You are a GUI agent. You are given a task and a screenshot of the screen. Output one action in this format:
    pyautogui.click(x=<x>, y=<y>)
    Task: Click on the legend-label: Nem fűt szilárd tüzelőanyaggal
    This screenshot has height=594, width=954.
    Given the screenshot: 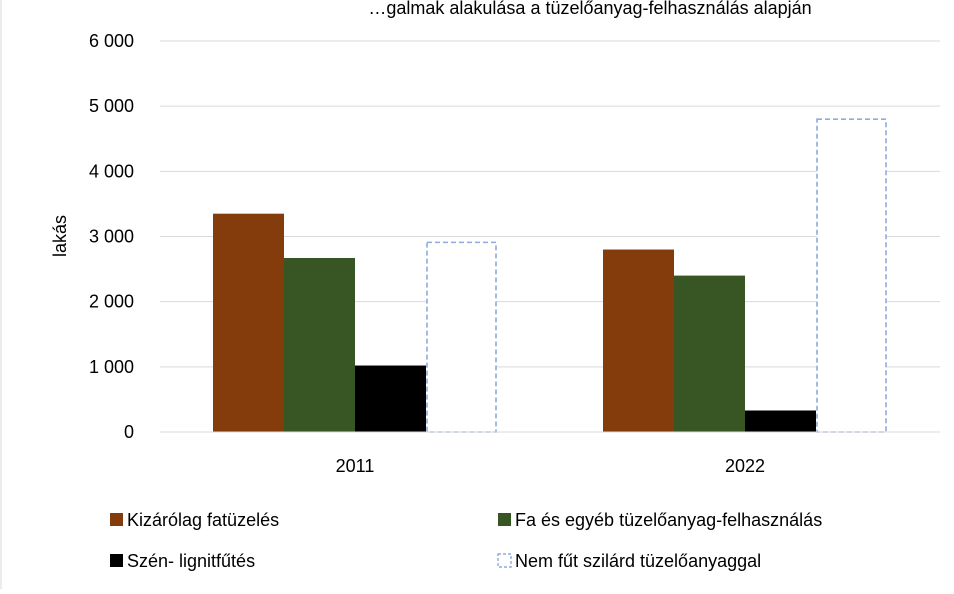 What is the action you would take?
    pyautogui.click(x=638, y=561)
    